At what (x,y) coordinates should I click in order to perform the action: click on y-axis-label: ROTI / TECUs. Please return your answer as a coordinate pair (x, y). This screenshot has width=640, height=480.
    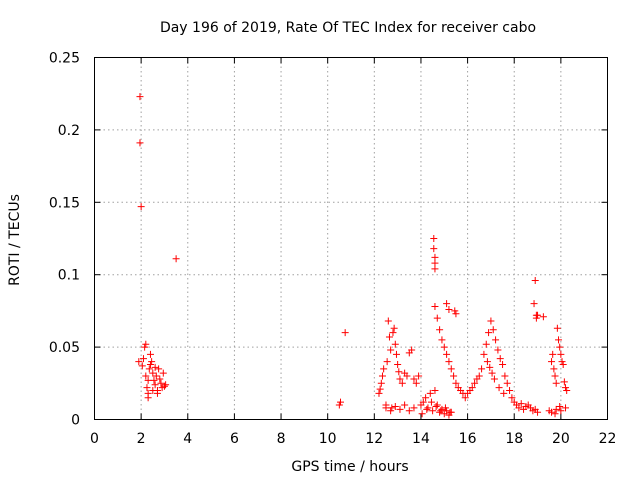
    Looking at the image, I should click on (15, 240).